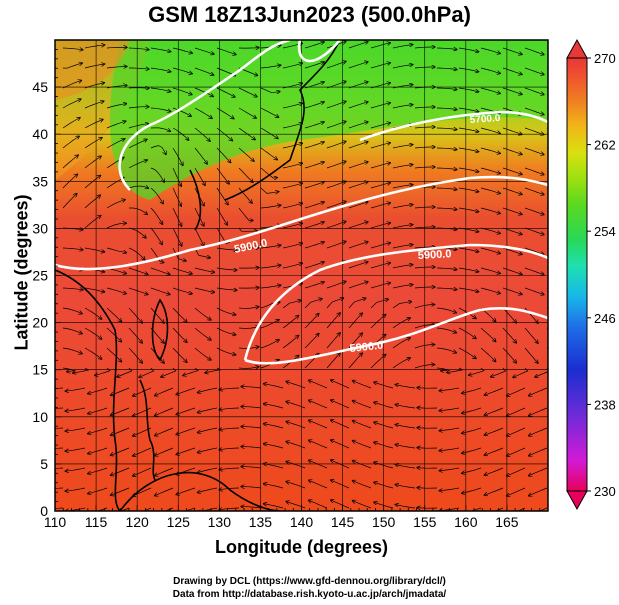  What do you see at coordinates (485, 119) in the screenshot?
I see `contour-label-4: 5700.0` at bounding box center [485, 119].